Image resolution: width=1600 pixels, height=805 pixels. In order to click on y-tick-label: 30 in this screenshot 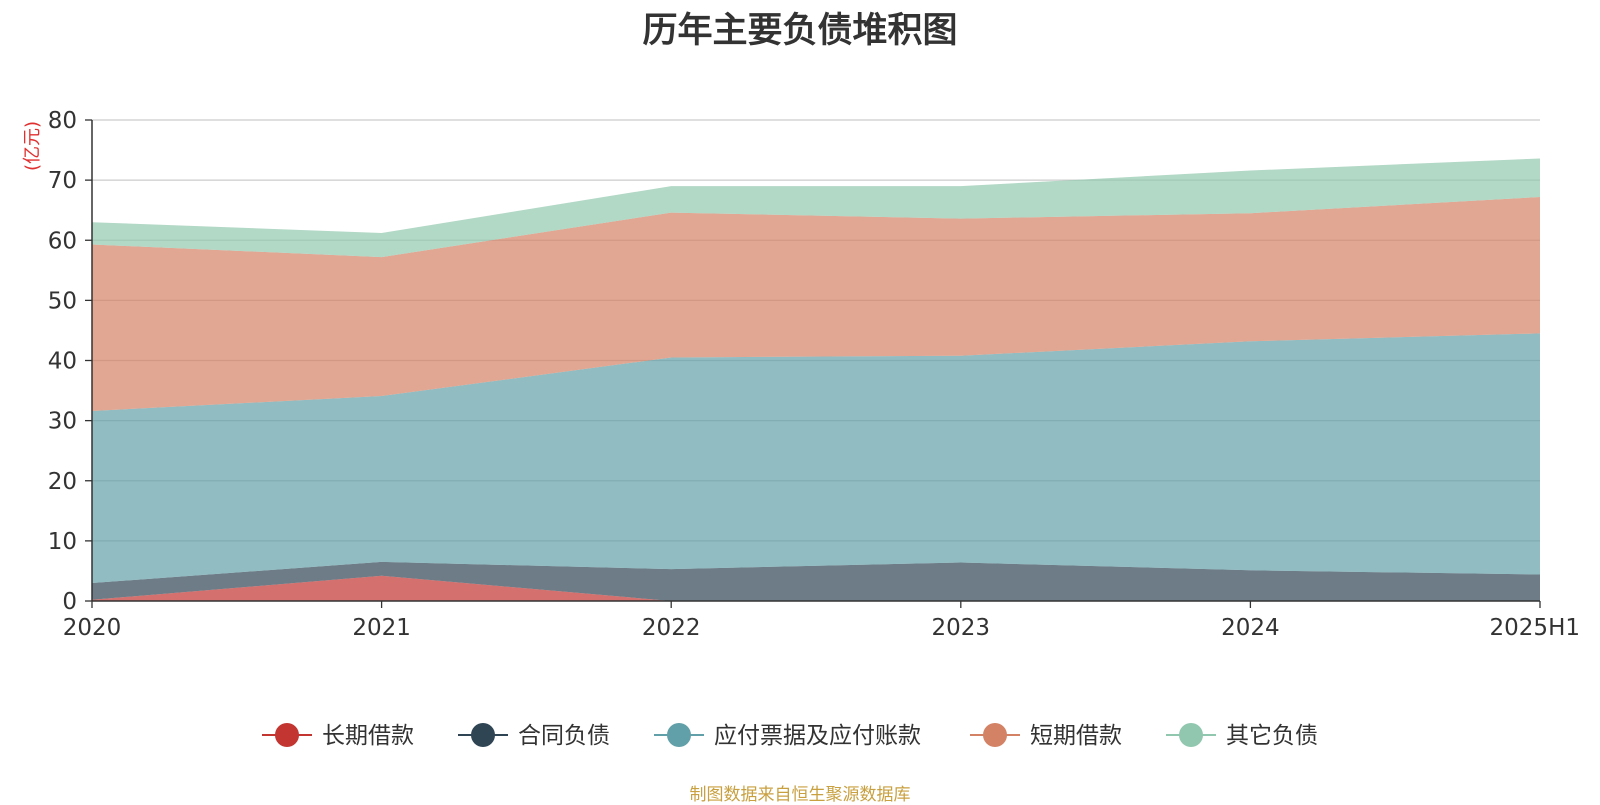, I will do `click(62, 422)`.